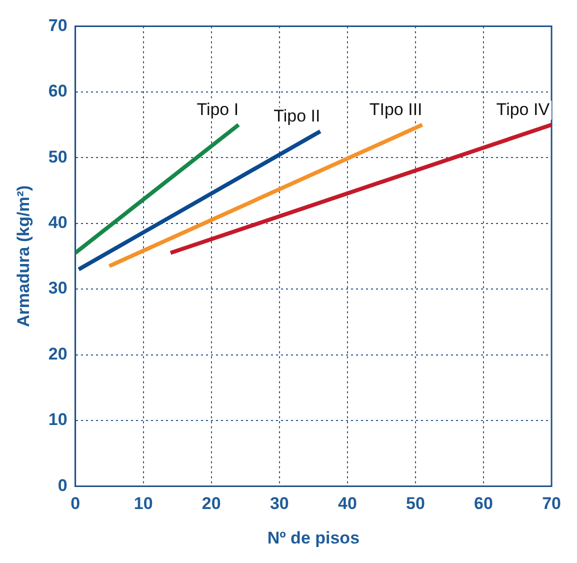 The image size is (577, 563). What do you see at coordinates (483, 504) in the screenshot?
I see `x-tick-label: 60` at bounding box center [483, 504].